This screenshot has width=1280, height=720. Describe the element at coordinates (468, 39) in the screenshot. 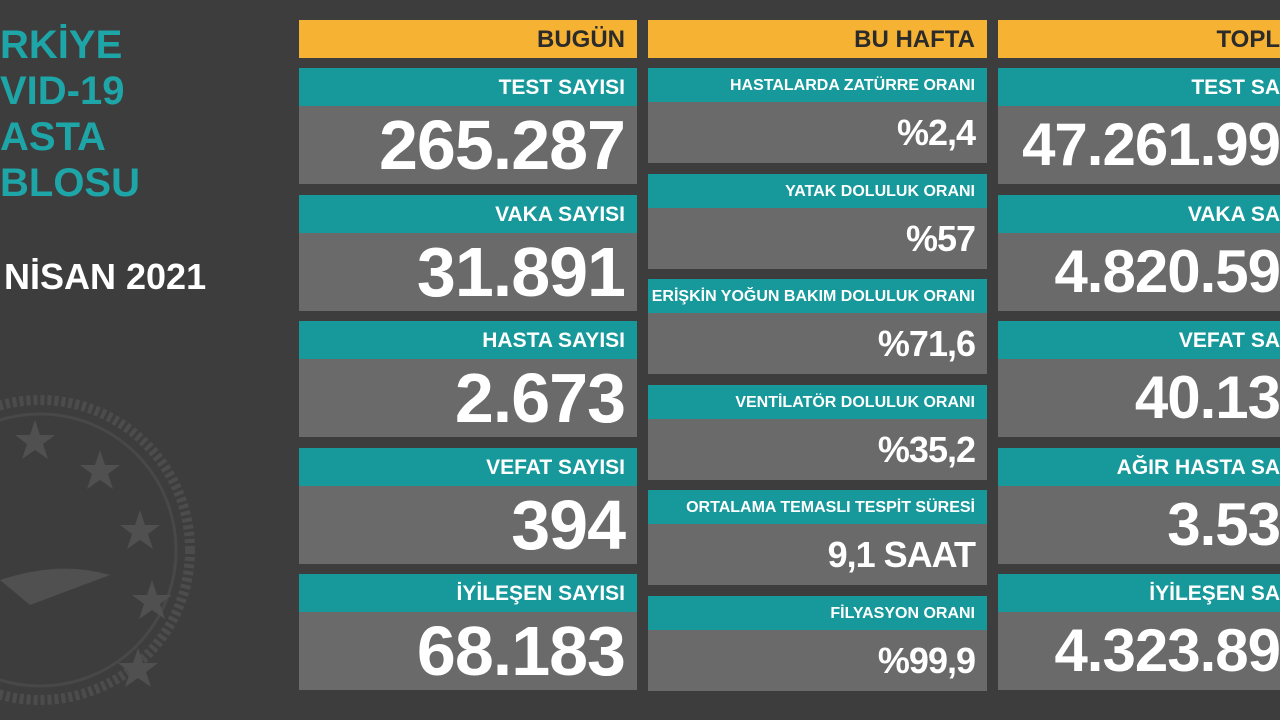

I see `column-header: BUGÜN` at that location.